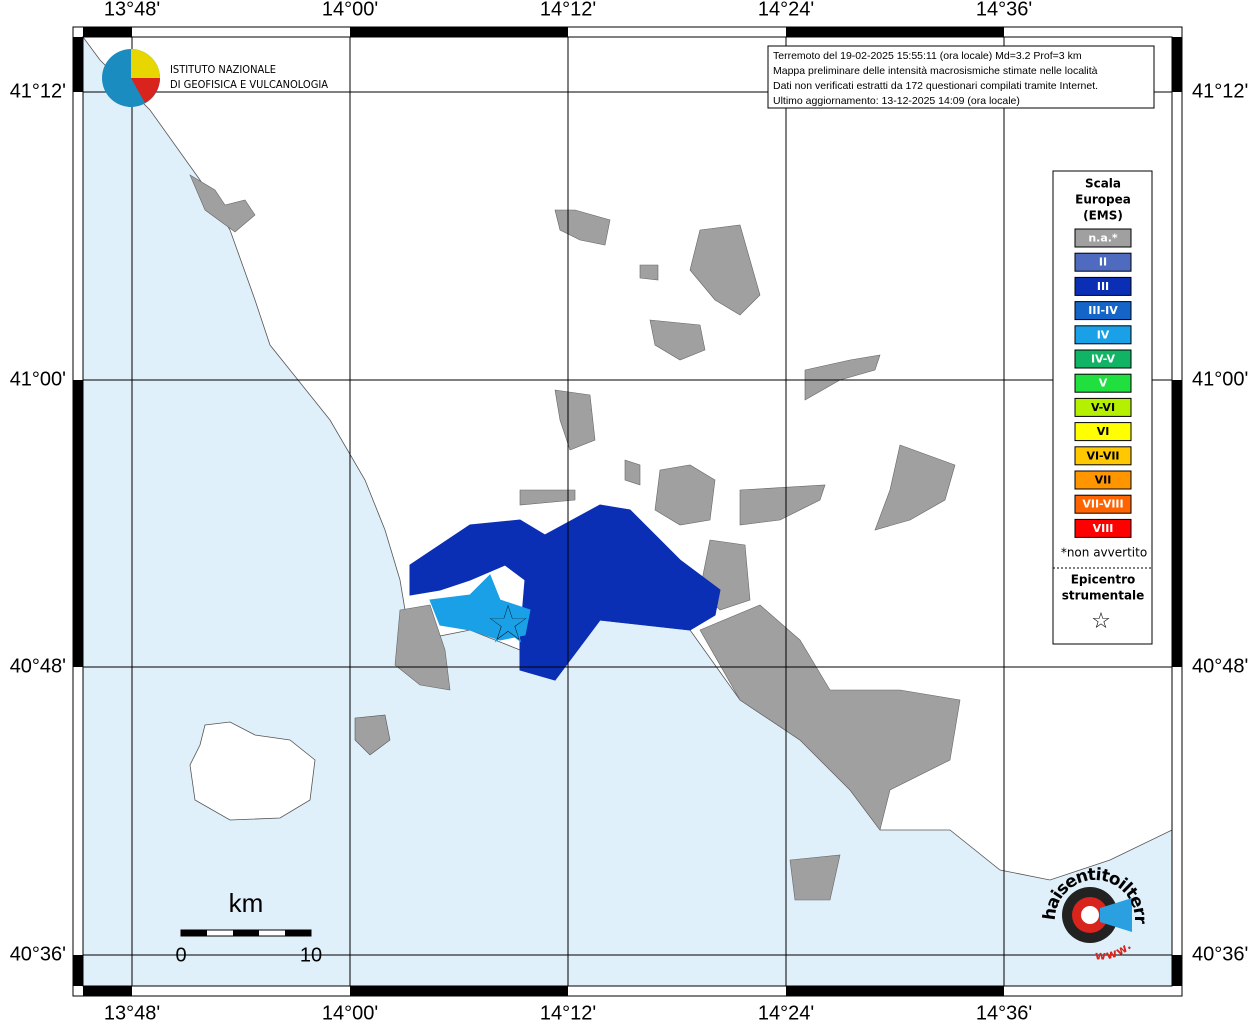 Image resolution: width=1255 pixels, height=1024 pixels. I want to click on legend-label: II, so click(1103, 262).